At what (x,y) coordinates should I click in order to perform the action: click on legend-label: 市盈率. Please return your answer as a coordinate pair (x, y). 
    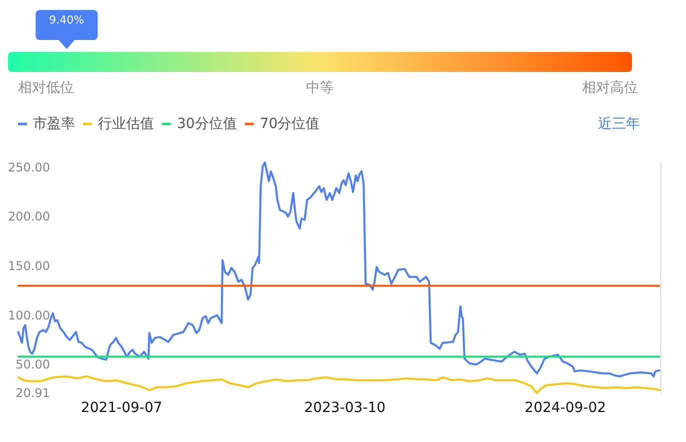
    Looking at the image, I should click on (54, 124).